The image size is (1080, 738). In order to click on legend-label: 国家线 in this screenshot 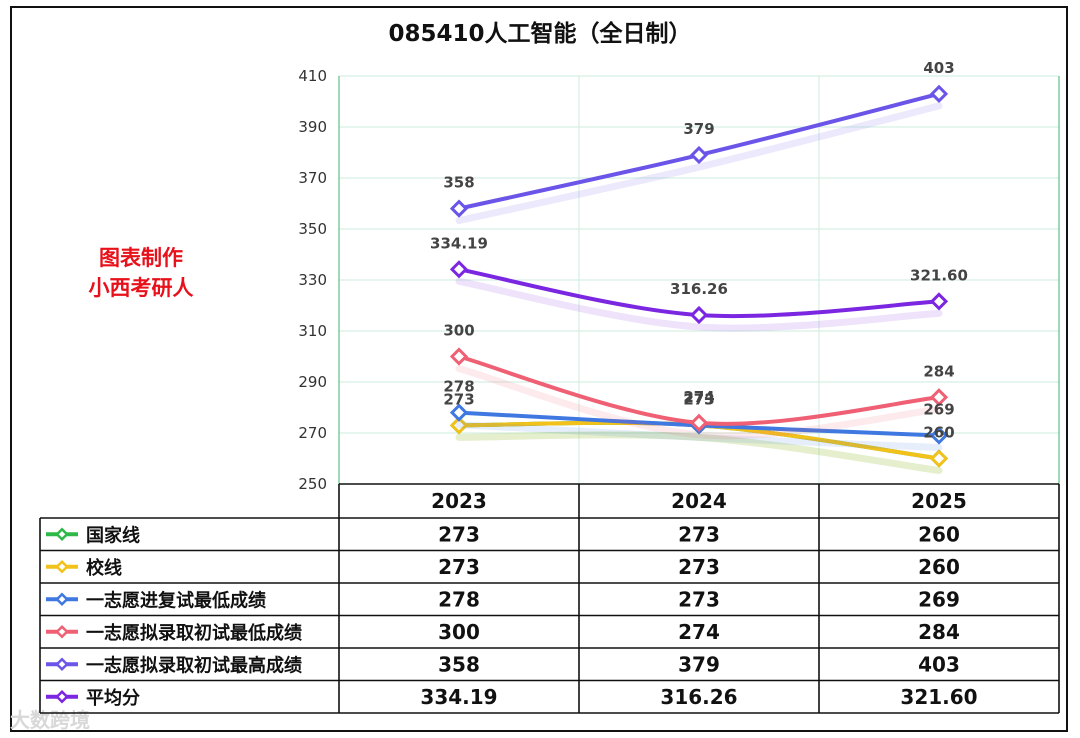, I will do `click(113, 535)`.